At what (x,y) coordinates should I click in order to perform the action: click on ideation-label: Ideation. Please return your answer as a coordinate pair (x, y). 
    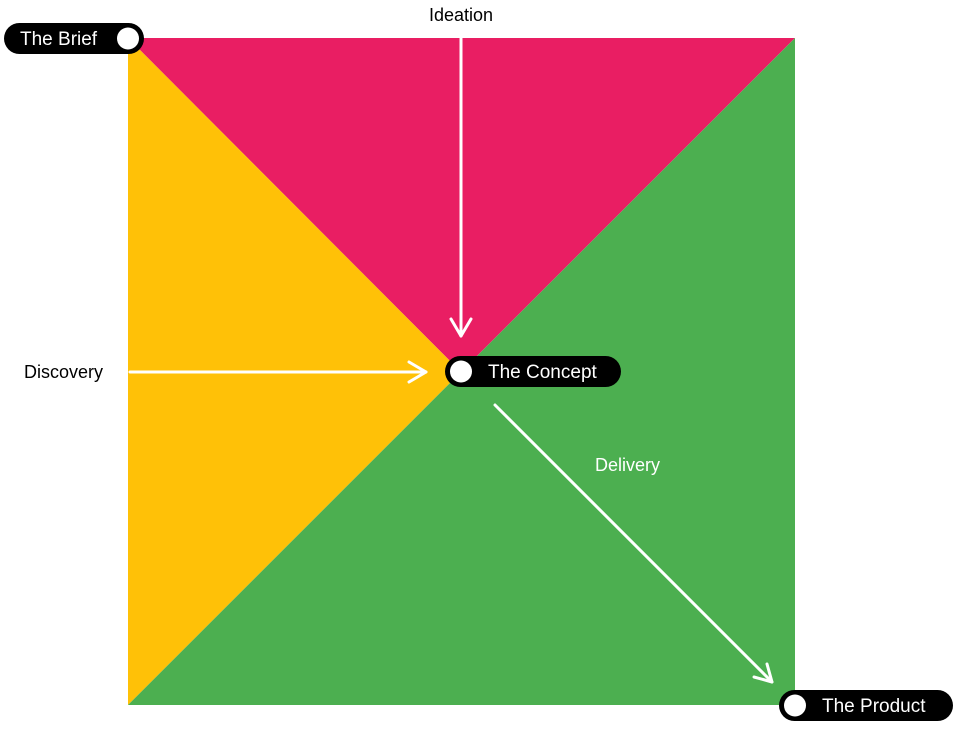
    Looking at the image, I should click on (461, 15).